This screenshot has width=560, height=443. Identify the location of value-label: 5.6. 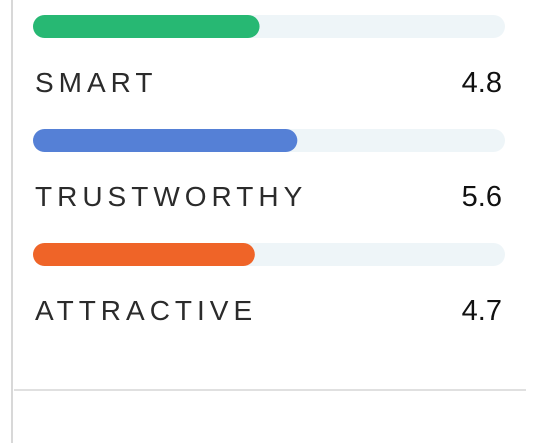
(482, 197).